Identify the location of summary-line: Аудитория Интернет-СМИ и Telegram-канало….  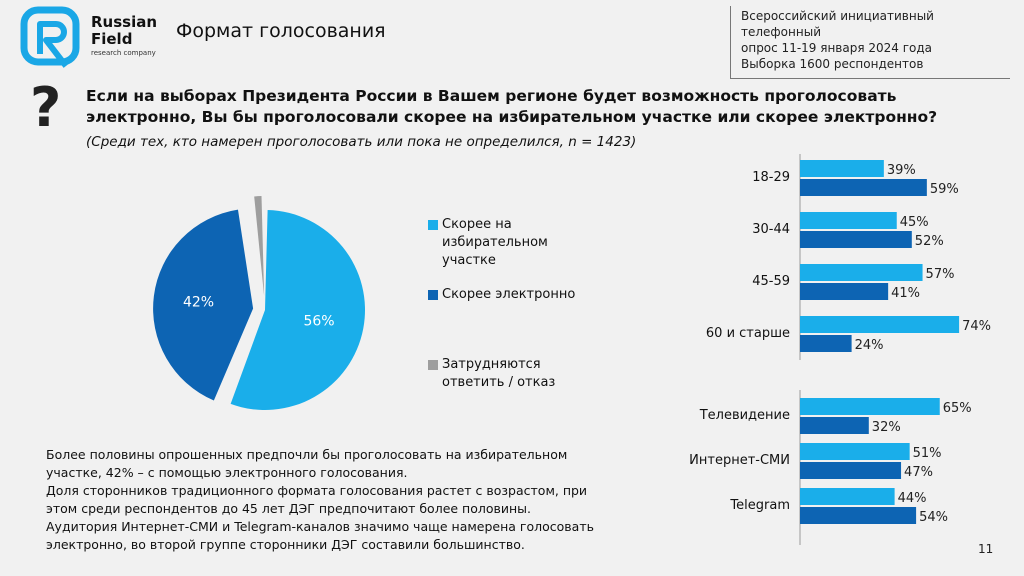
(320, 526).